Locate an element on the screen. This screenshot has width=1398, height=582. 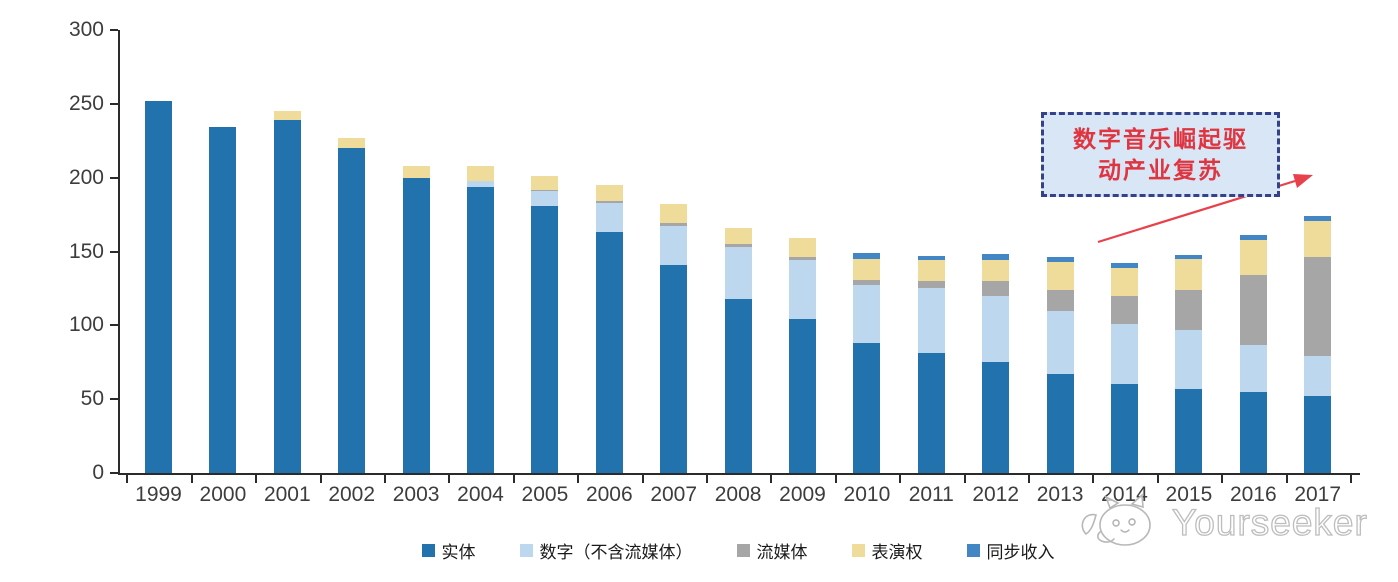
bar-2005 is located at coordinates (545, 324).